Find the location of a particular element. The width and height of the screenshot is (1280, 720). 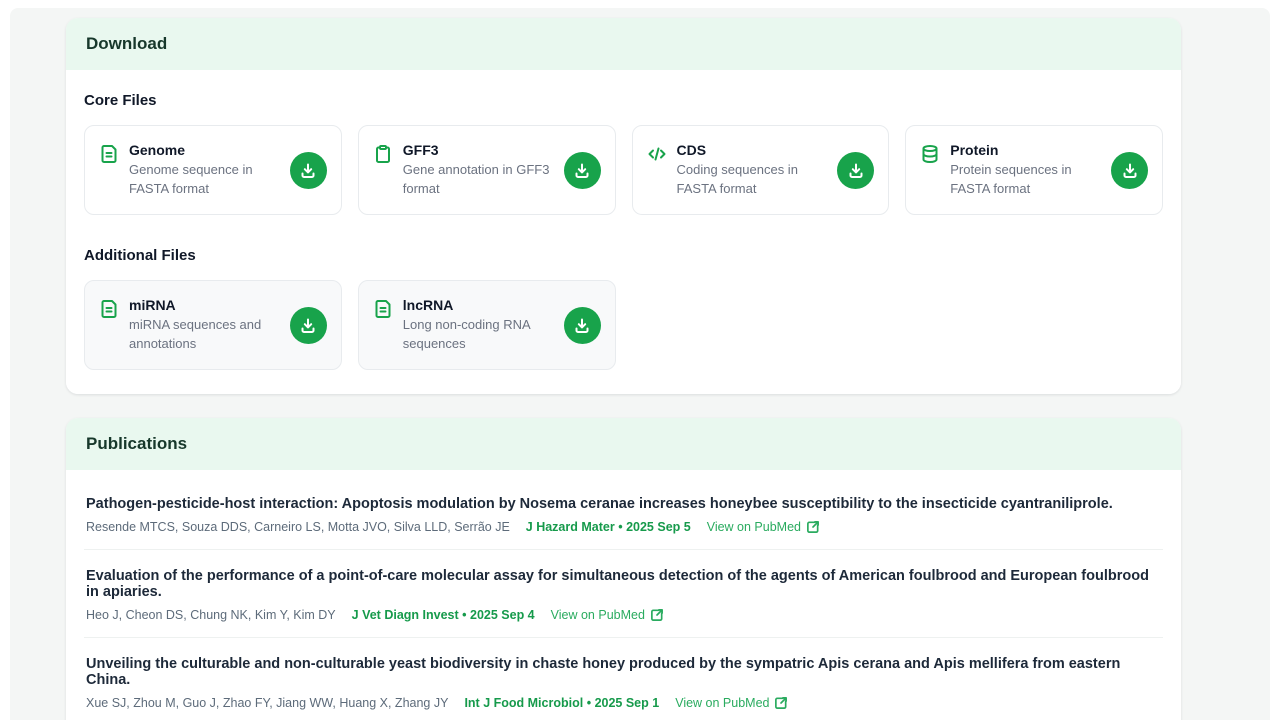

download-protein-button is located at coordinates (1129, 170).